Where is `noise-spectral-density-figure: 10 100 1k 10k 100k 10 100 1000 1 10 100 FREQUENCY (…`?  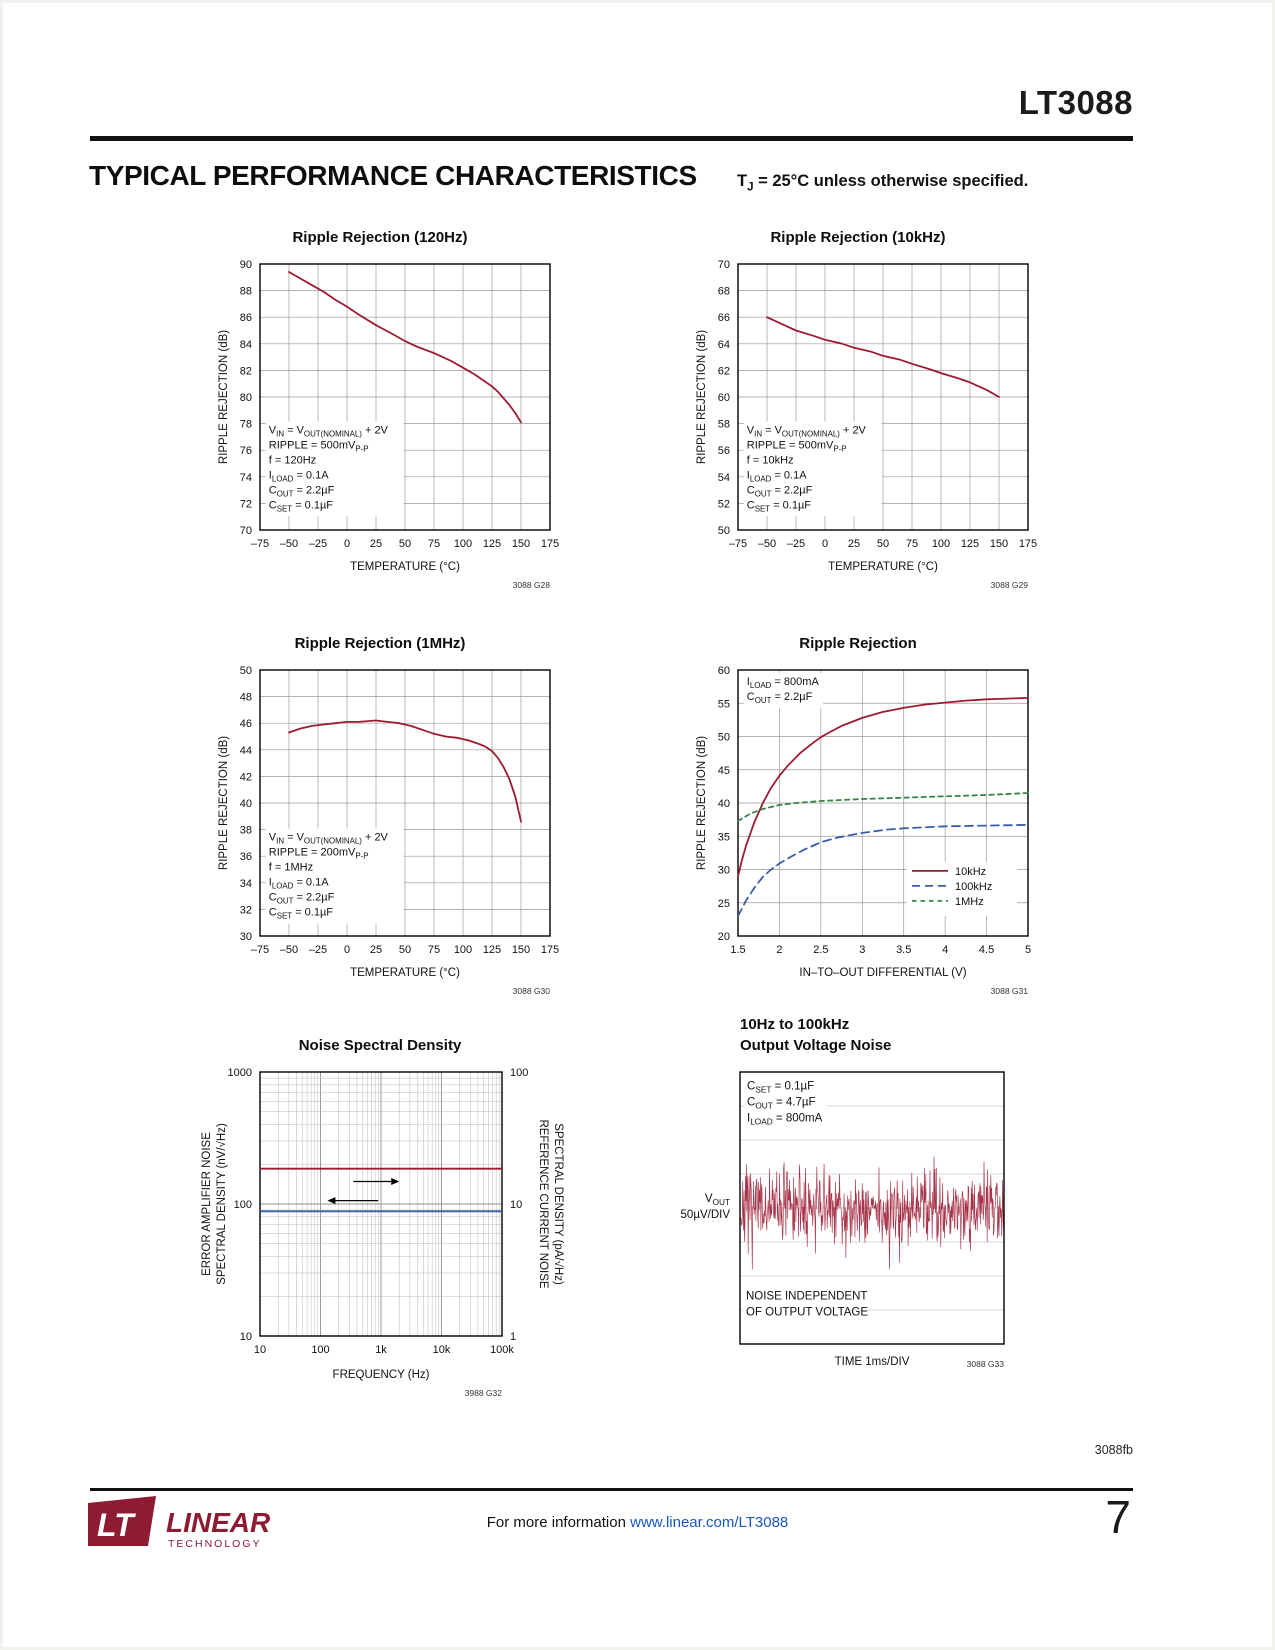
noise-spectral-density-figure: 10 100 1k 10k 100k 10 100 1000 1 10 100 FREQUENCY (… is located at coordinates (383, 1232).